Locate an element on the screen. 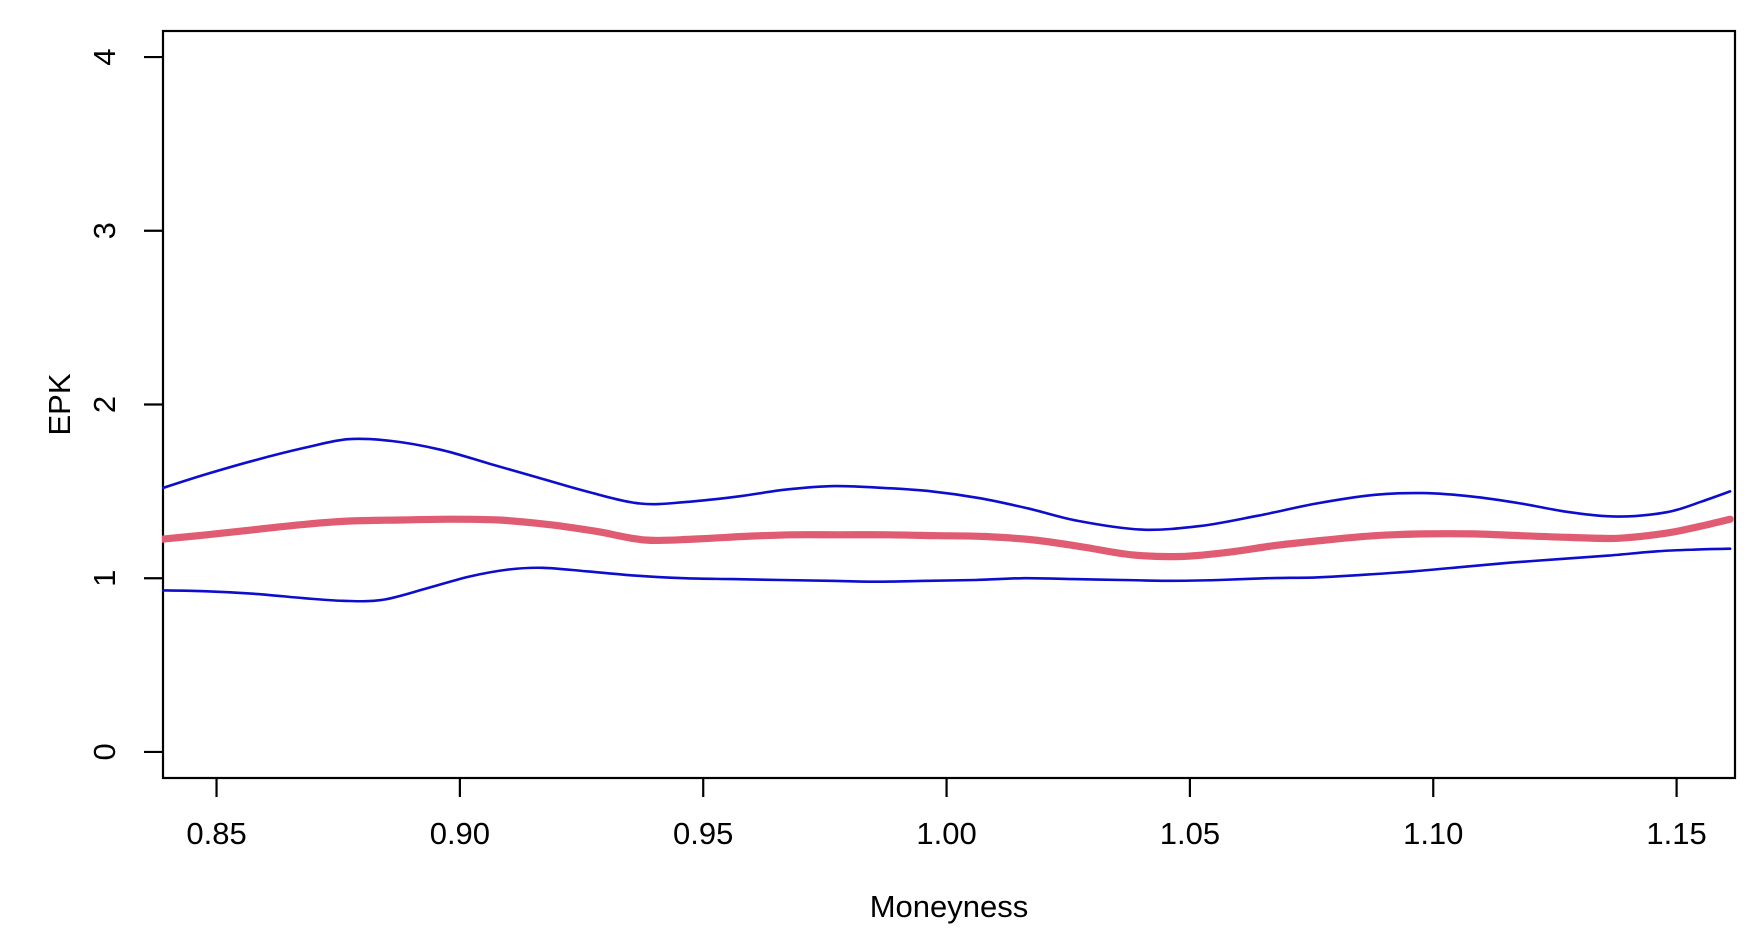 The width and height of the screenshot is (1761, 946). epk-estimate-line is located at coordinates (948, 538).